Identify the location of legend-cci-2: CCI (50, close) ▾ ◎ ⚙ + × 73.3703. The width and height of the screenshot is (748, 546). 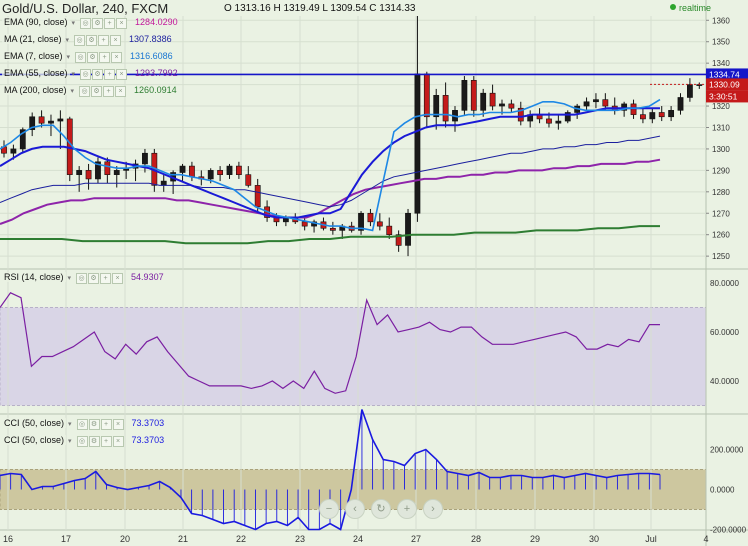
(83, 442).